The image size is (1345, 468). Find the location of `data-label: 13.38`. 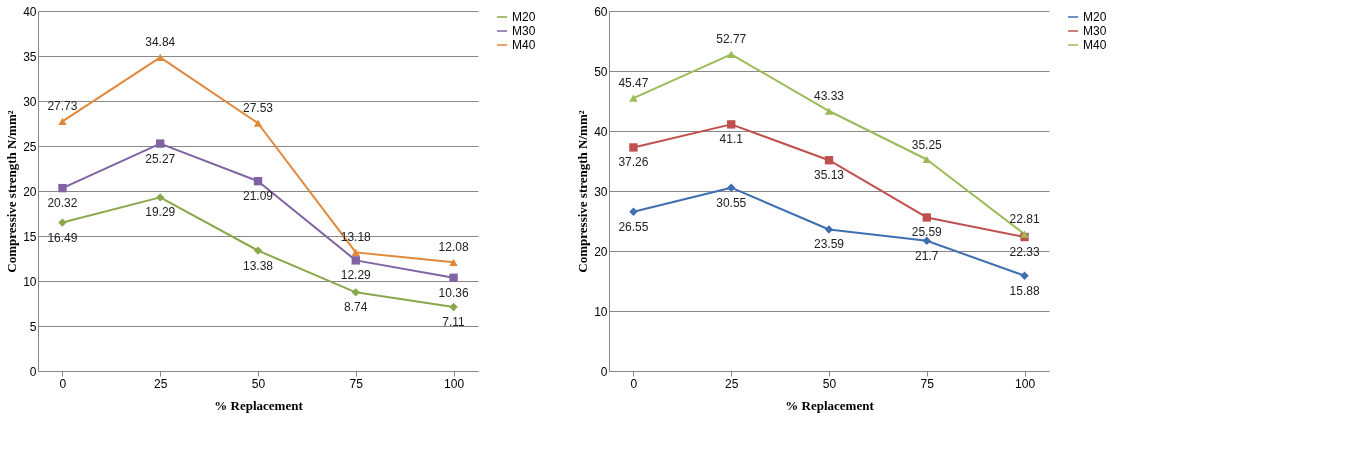

data-label: 13.38 is located at coordinates (258, 265).